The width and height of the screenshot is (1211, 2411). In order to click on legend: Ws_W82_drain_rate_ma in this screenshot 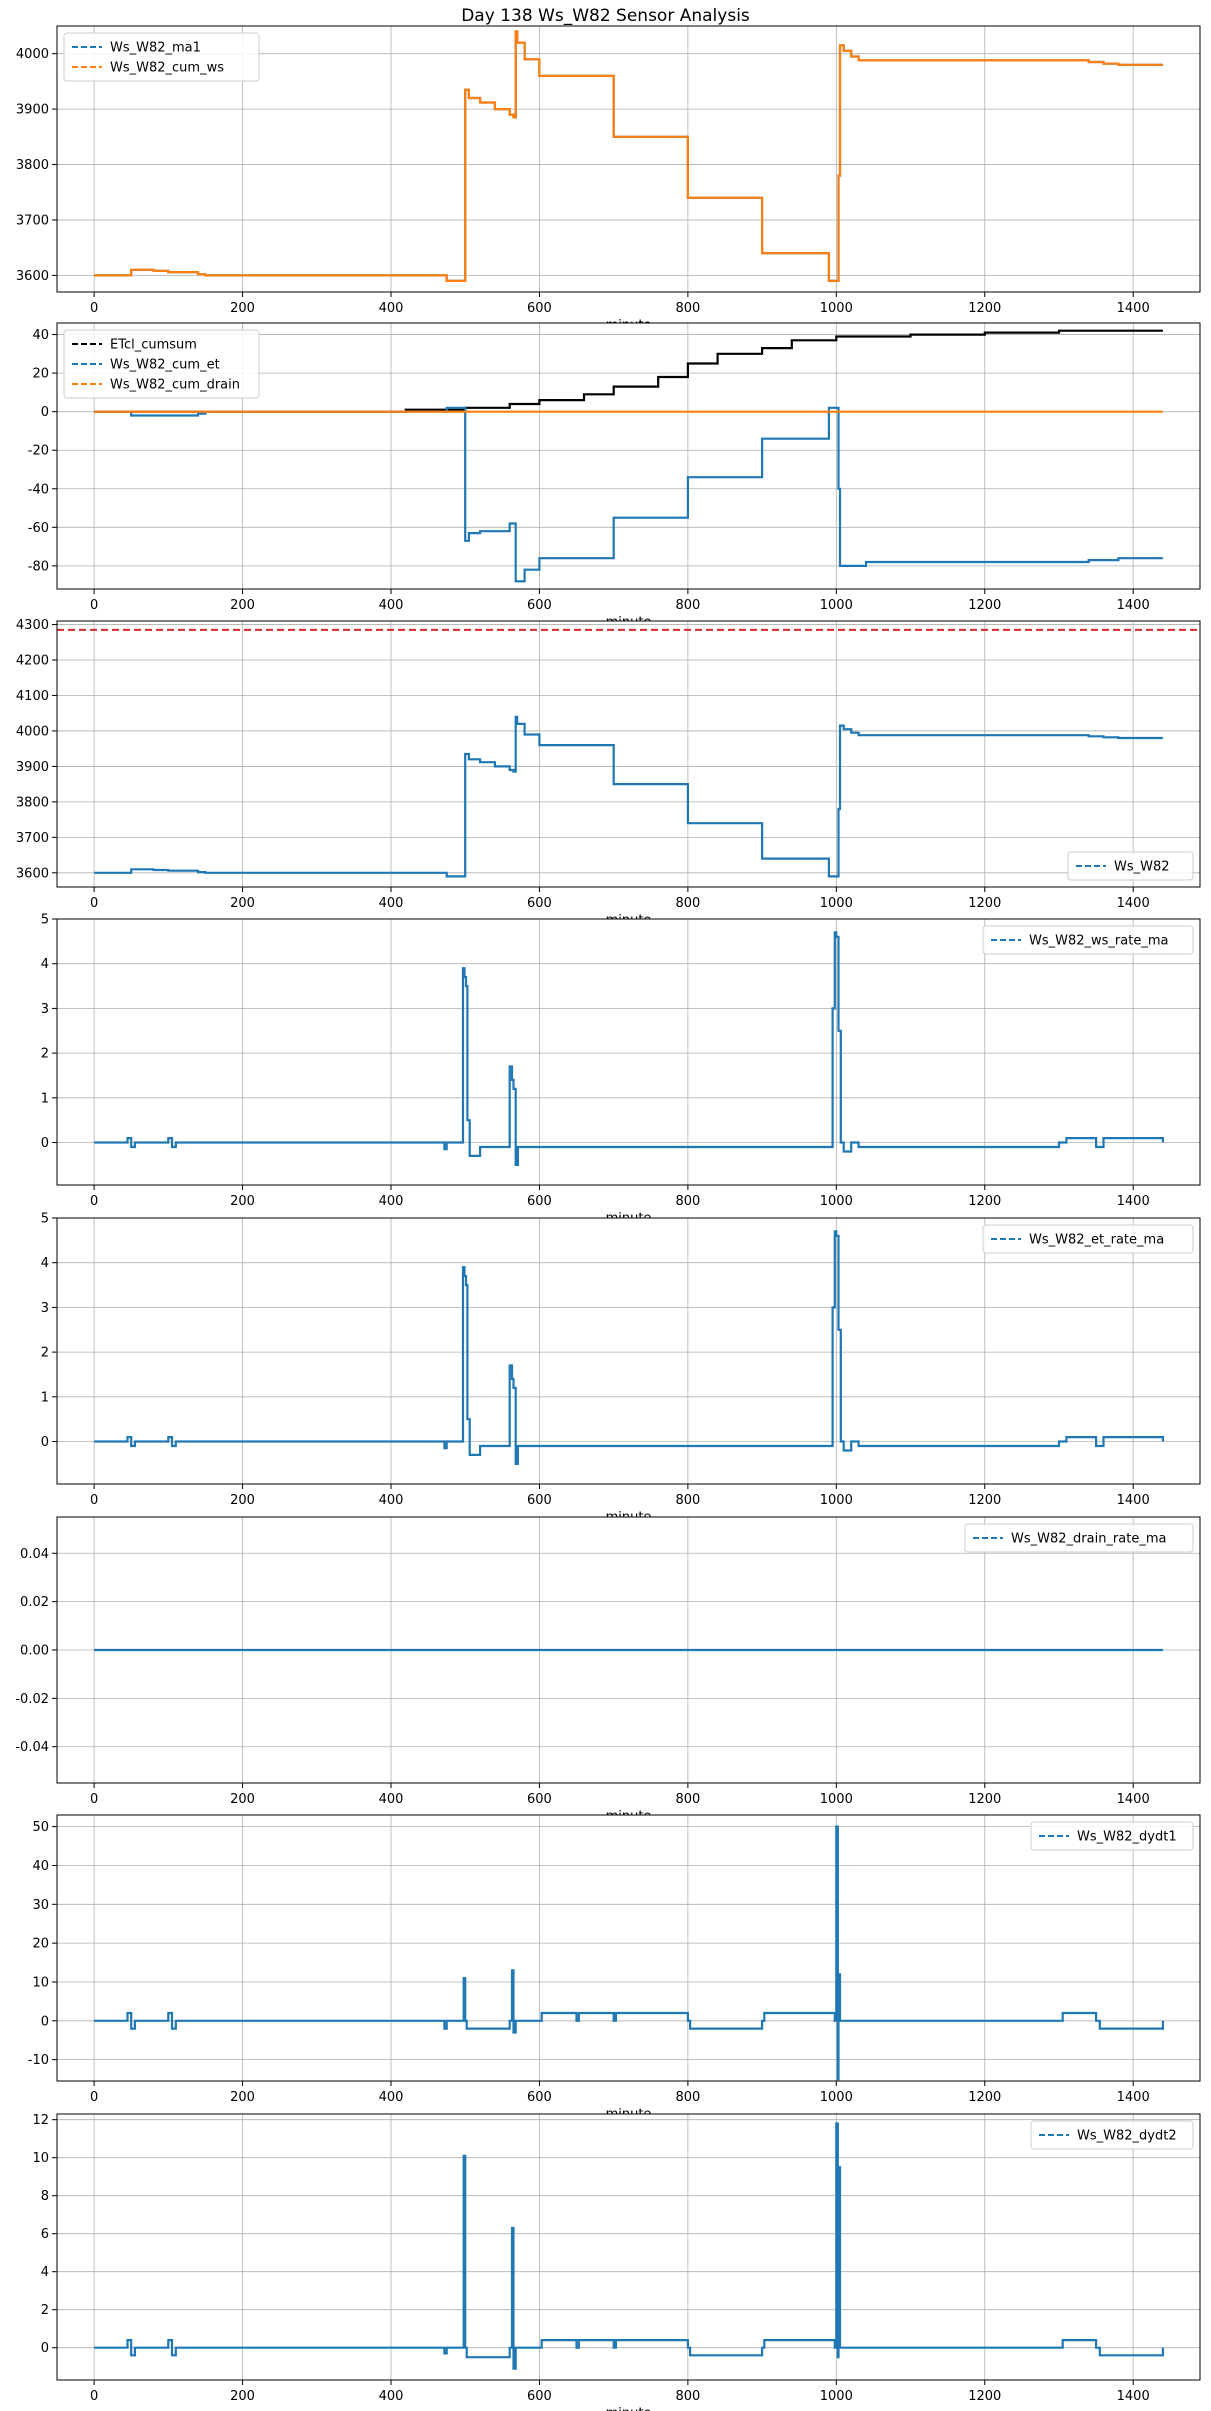, I will do `click(1079, 1538)`.